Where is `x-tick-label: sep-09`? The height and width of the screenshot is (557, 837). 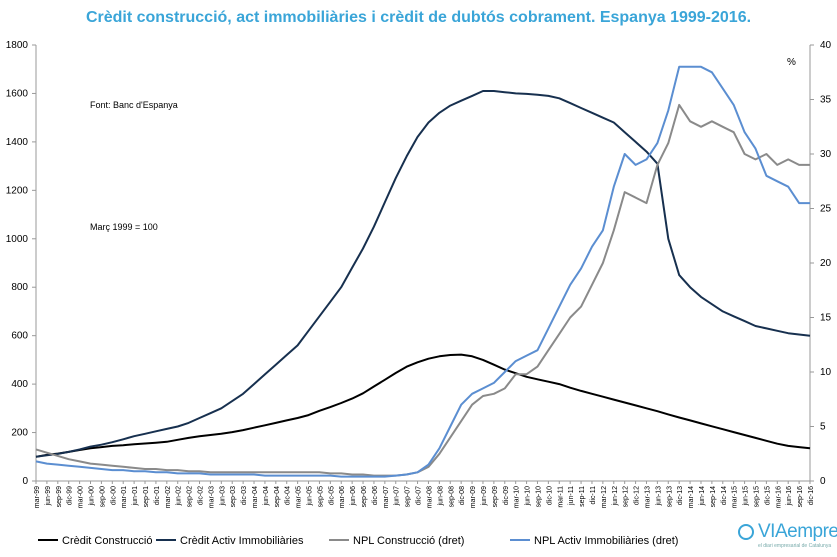
x-tick-label: sep-09 is located at coordinates (495, 497).